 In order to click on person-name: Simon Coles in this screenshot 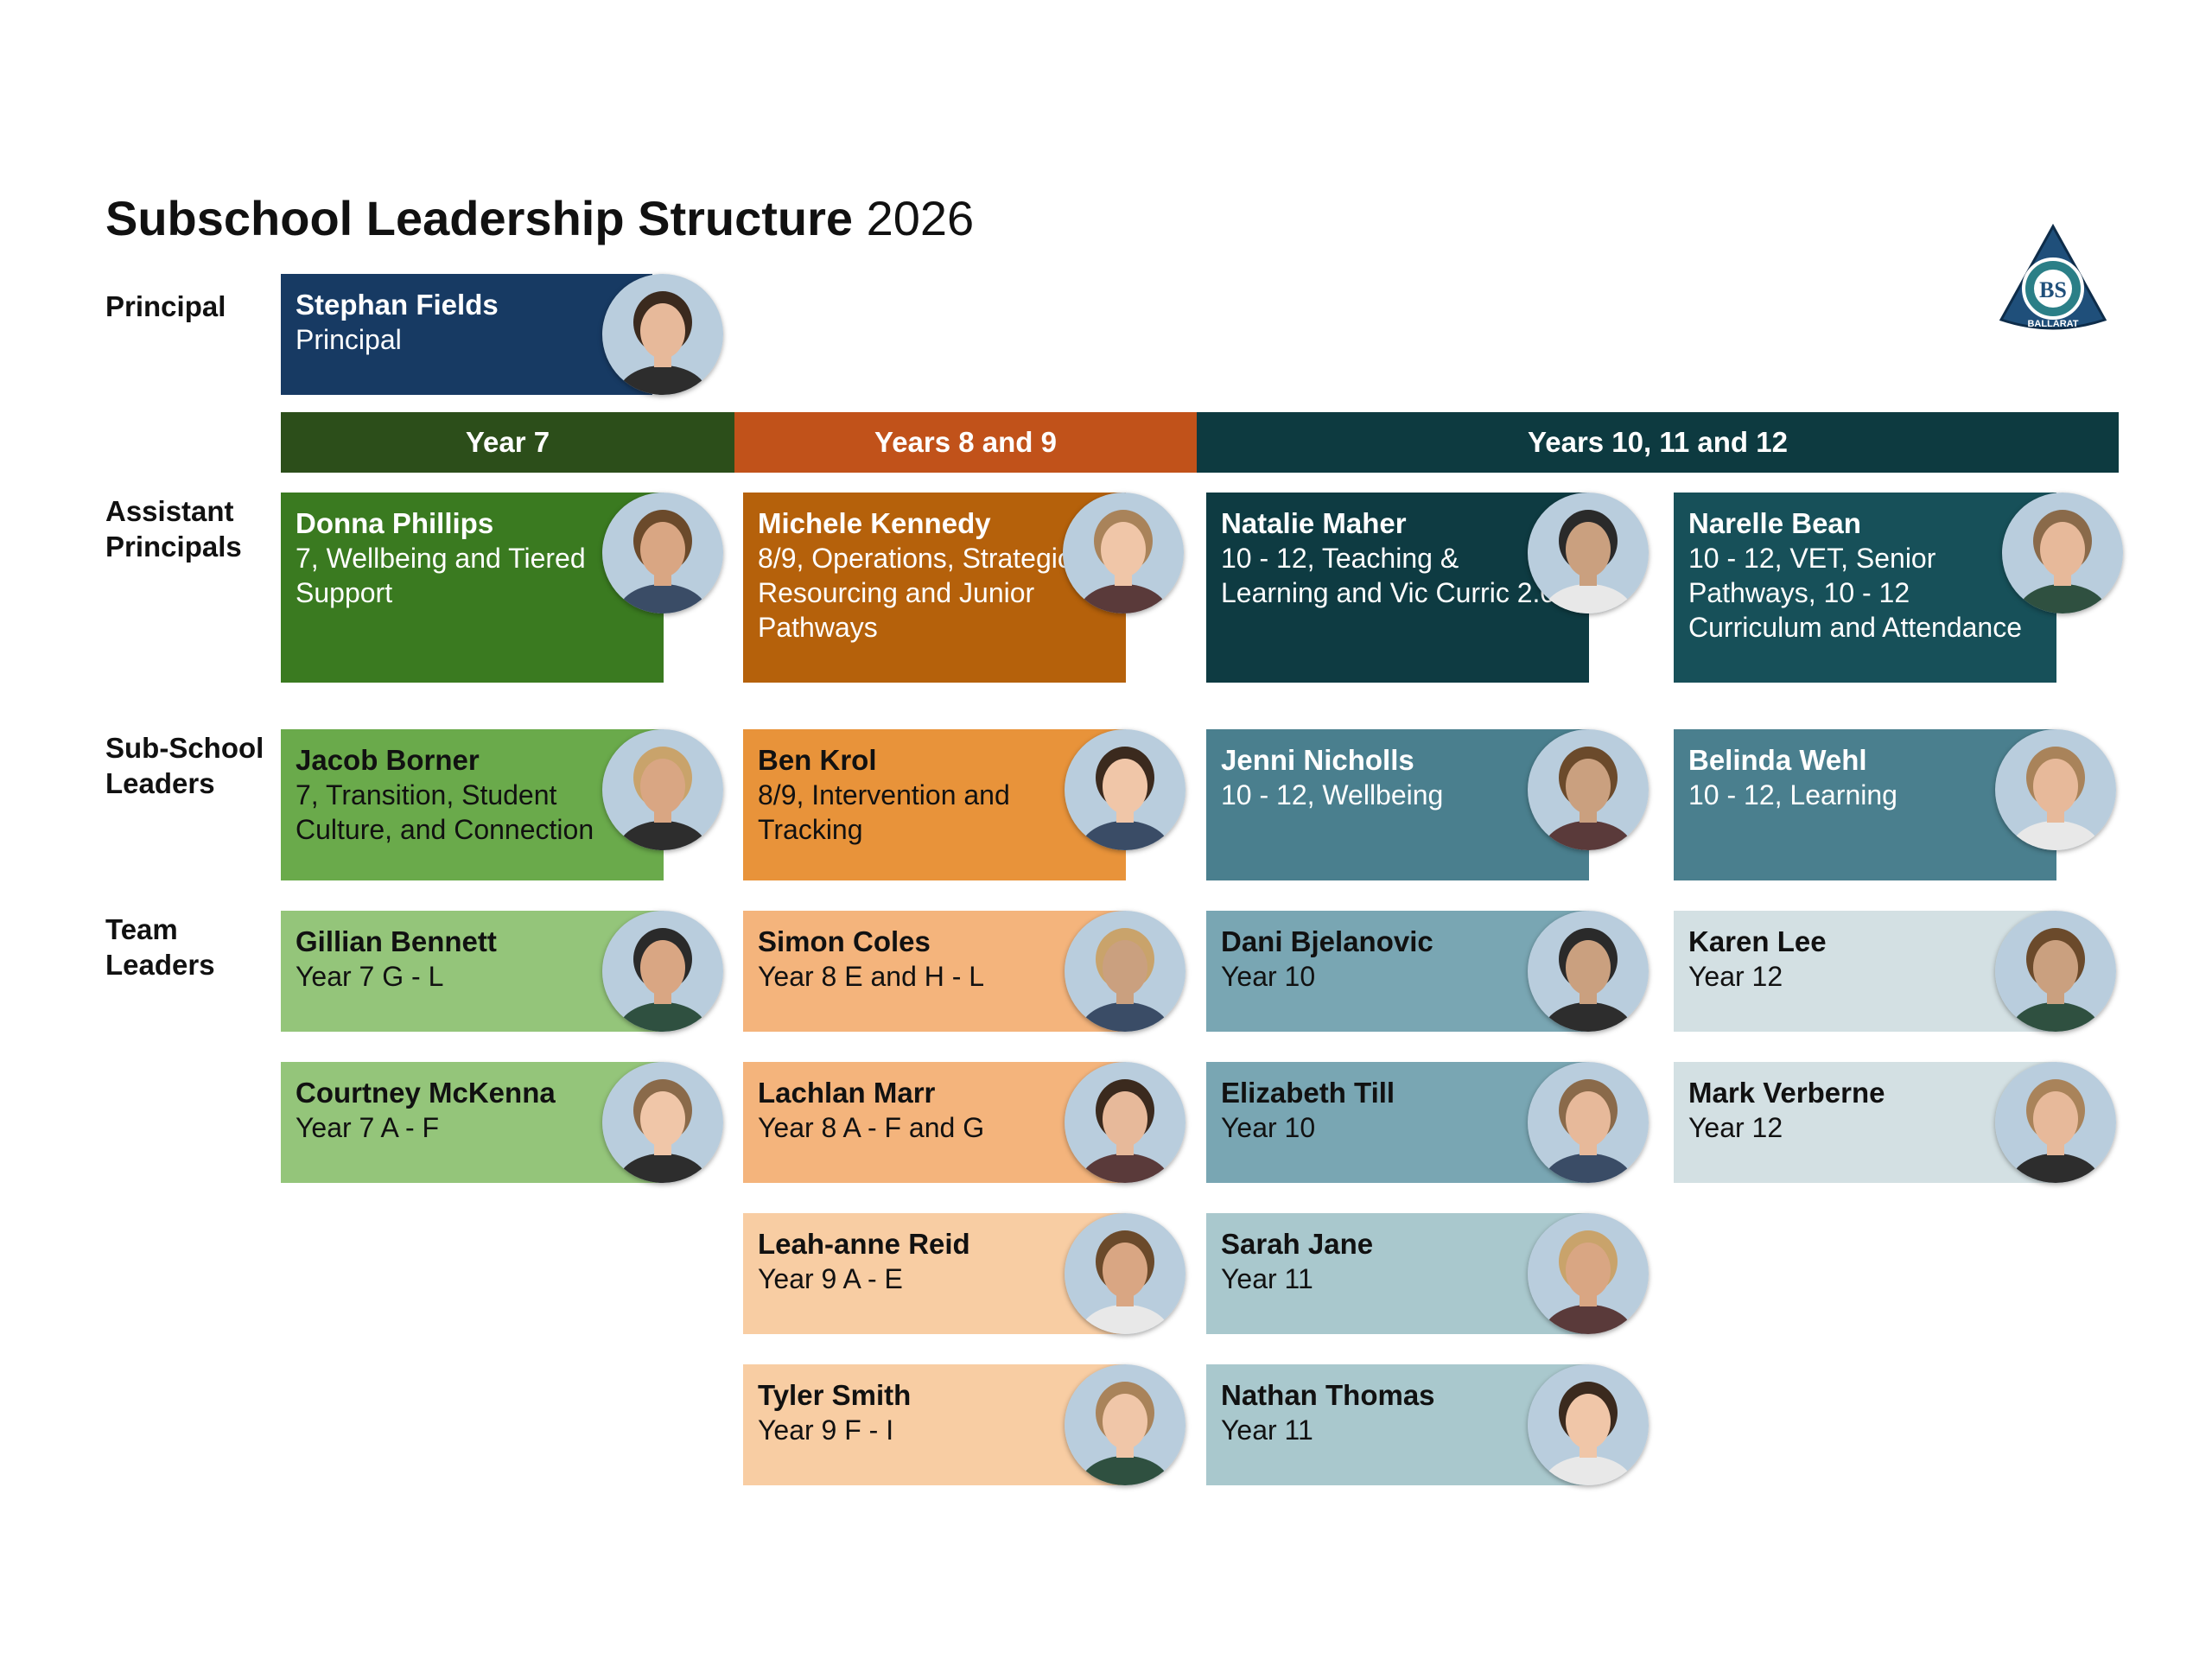, I will do `click(844, 941)`.